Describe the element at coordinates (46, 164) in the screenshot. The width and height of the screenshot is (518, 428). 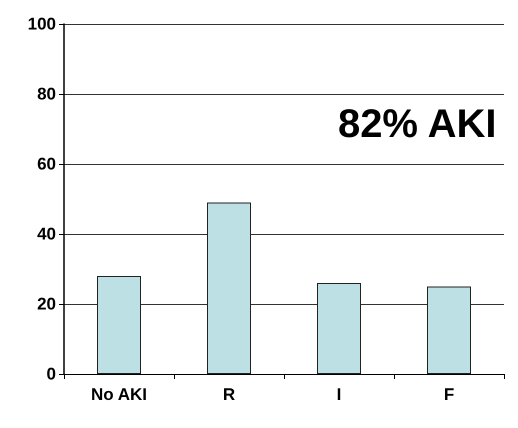
I see `y-tick-label: 60` at that location.